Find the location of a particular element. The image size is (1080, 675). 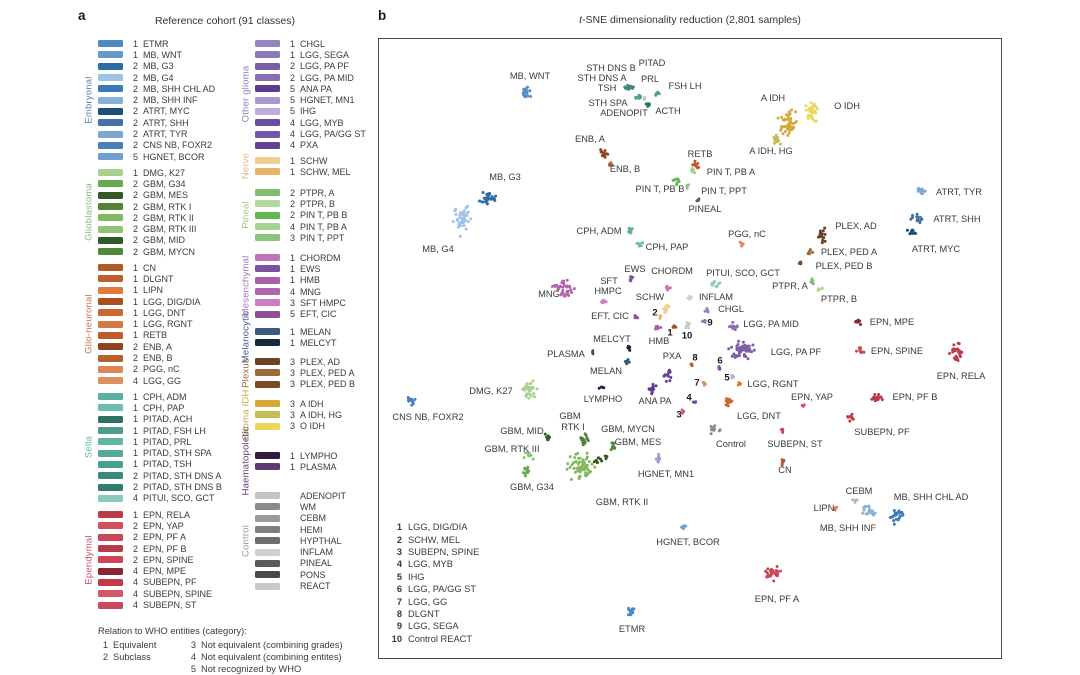

class-label: MB, SHH INF is located at coordinates (170, 100).